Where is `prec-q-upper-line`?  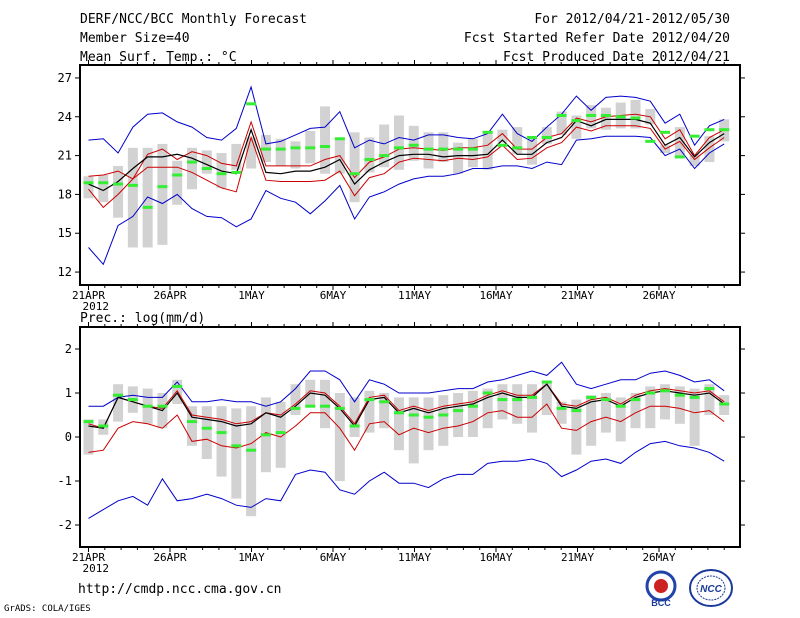
prec-q-upper-line is located at coordinates (406, 406).